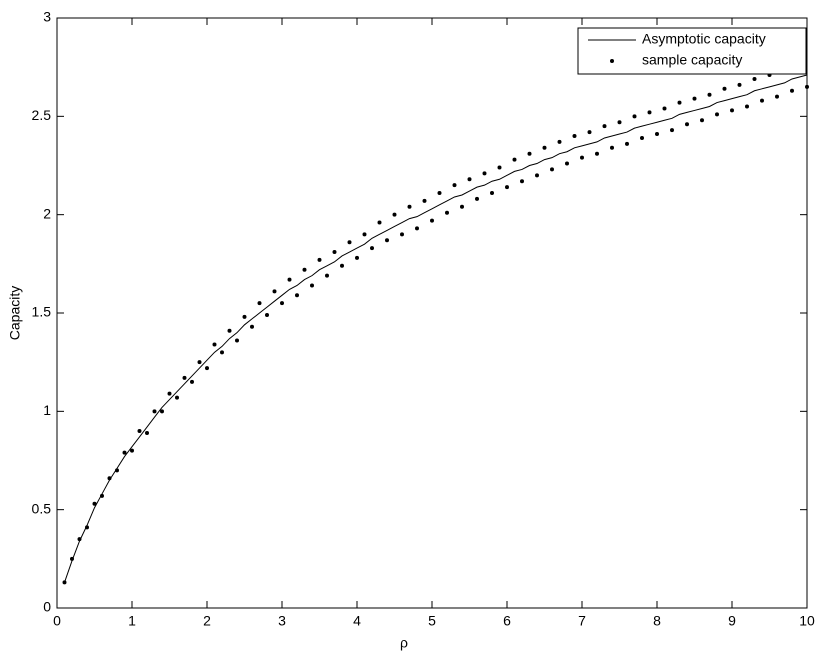 This screenshot has height=658, width=822. Describe the element at coordinates (282, 621) in the screenshot. I see `x-tick-label: 3` at that location.